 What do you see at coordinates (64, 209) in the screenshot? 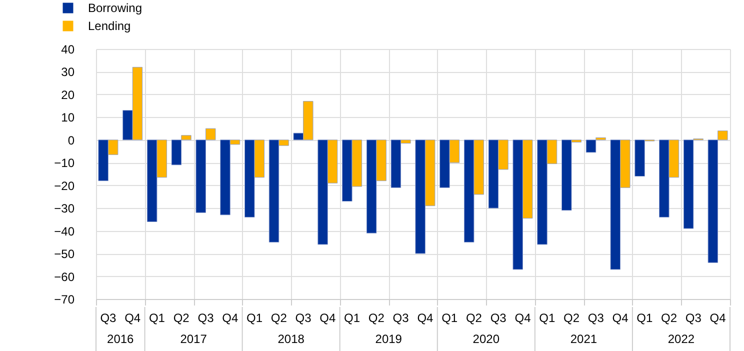
I see `y-tick-label: −30` at bounding box center [64, 209].